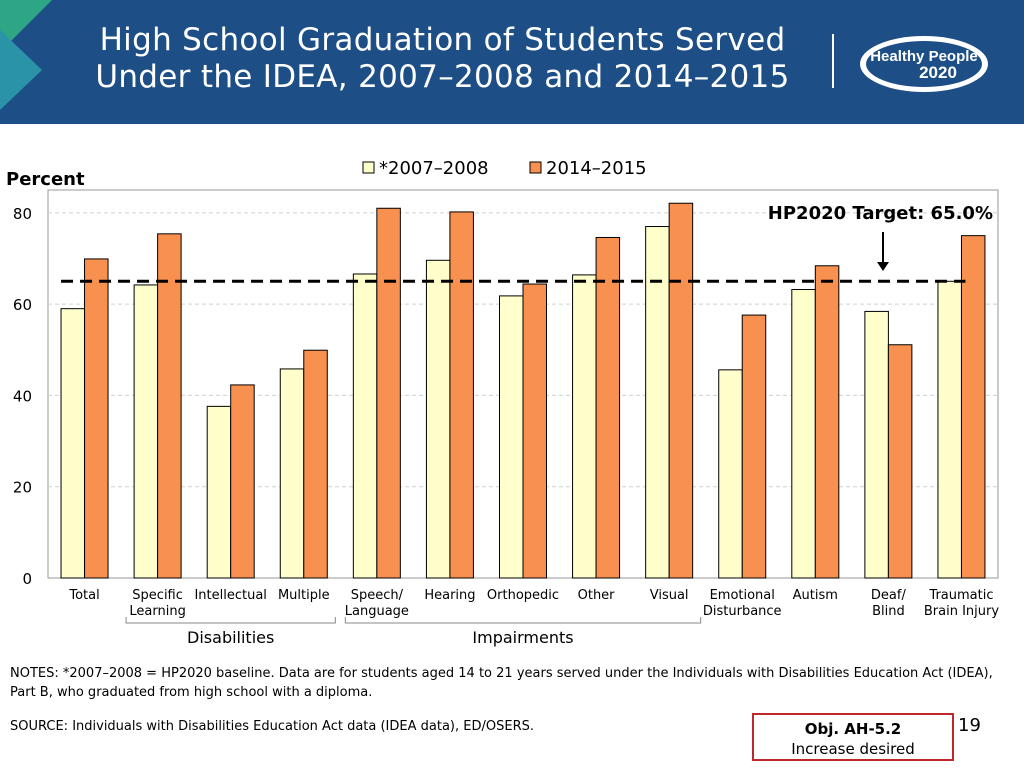  What do you see at coordinates (961, 611) in the screenshot?
I see `x-tick-label: Brain Injury` at bounding box center [961, 611].